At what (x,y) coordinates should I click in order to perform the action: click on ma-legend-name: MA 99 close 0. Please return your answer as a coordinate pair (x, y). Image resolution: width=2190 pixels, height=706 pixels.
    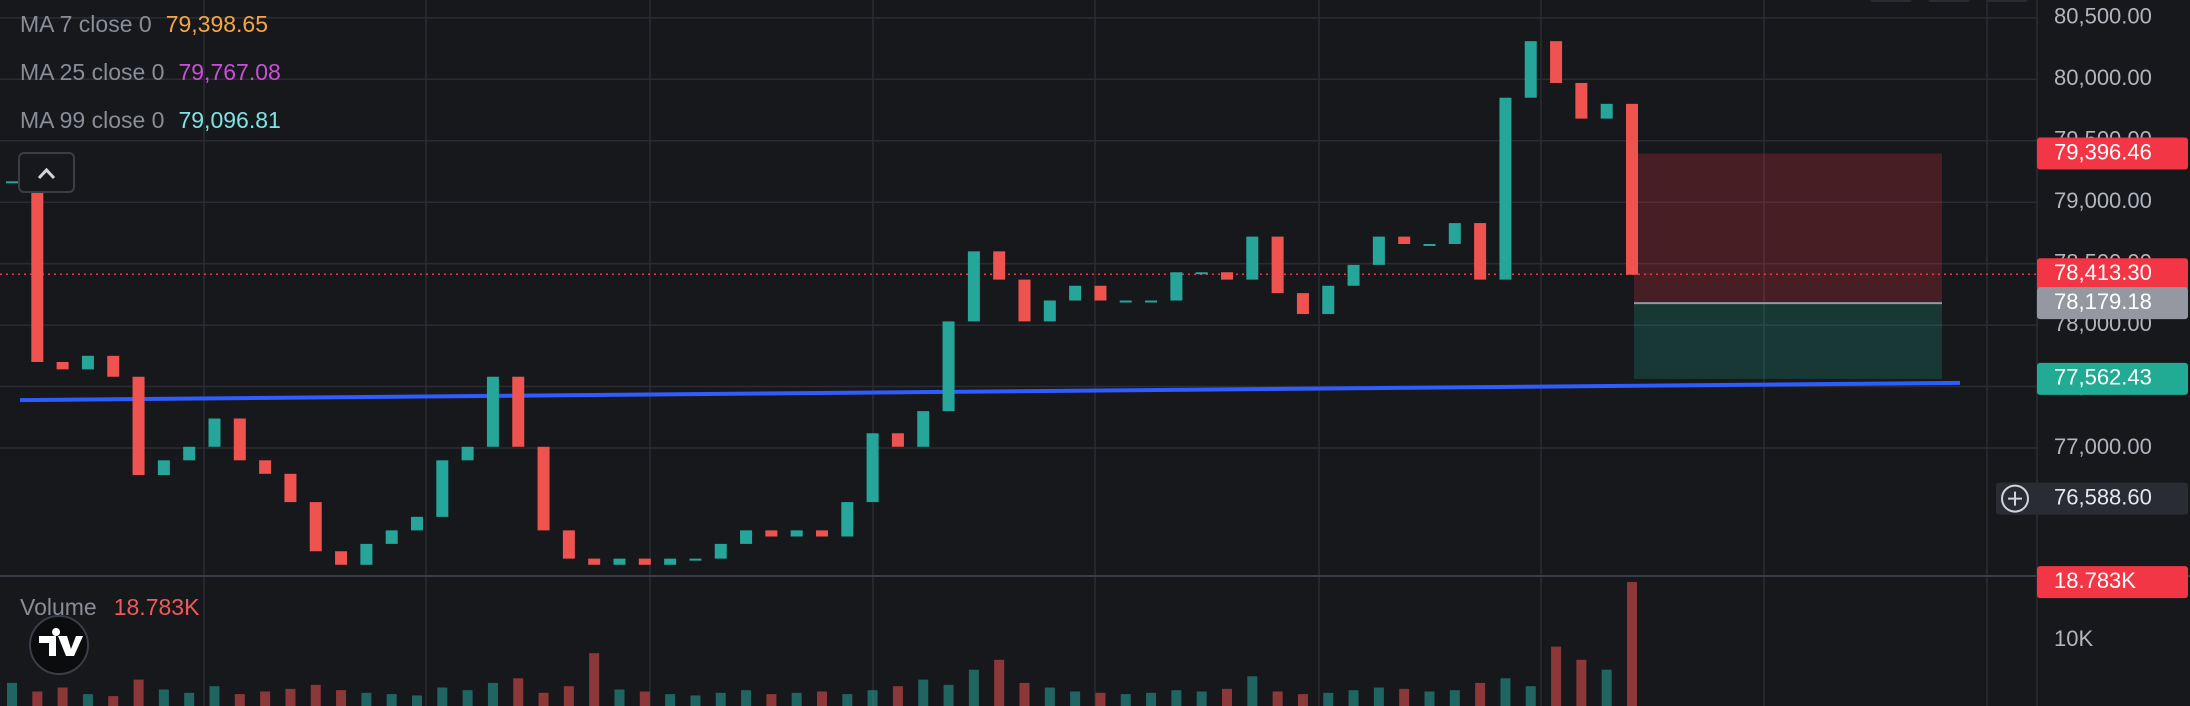
    Looking at the image, I should click on (92, 120).